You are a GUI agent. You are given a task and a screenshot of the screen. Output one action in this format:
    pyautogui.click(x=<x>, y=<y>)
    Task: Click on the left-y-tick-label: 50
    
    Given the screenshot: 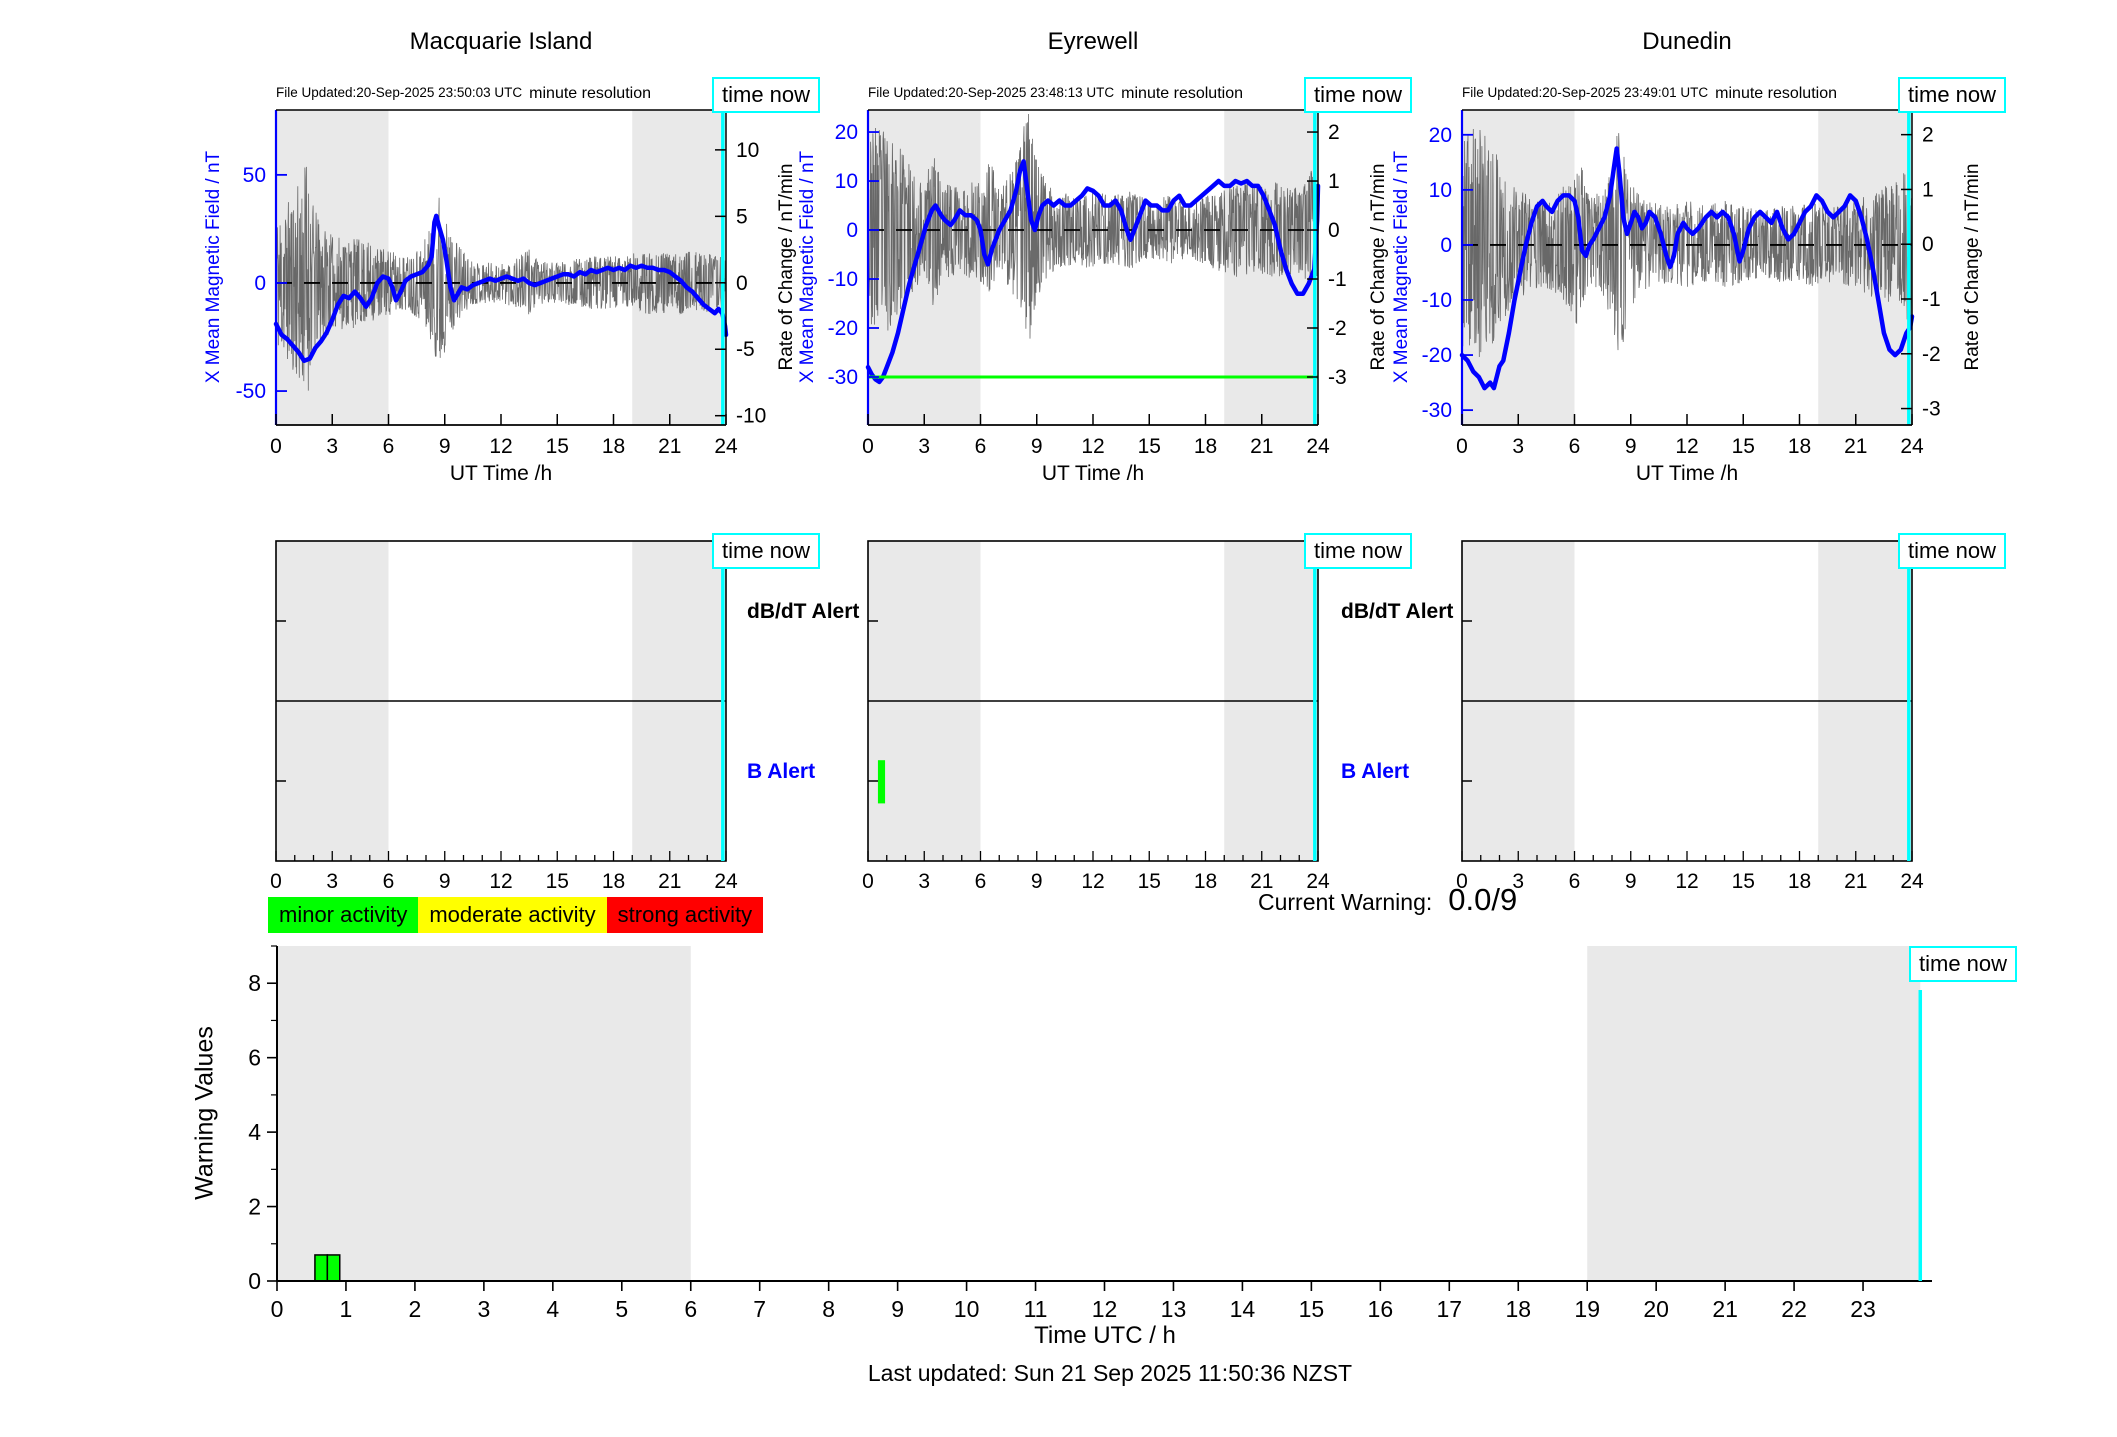 What is the action you would take?
    pyautogui.click(x=254, y=175)
    